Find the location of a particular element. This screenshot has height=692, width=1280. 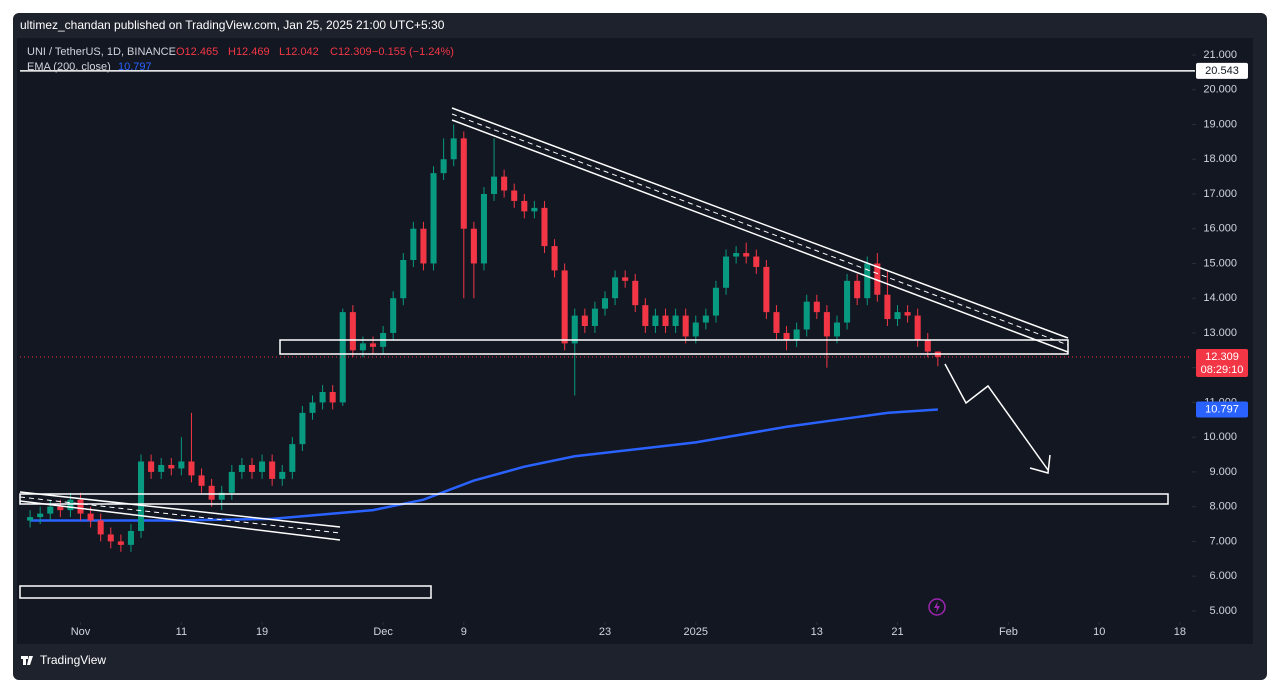

x-tick-label: Dec is located at coordinates (383, 632).